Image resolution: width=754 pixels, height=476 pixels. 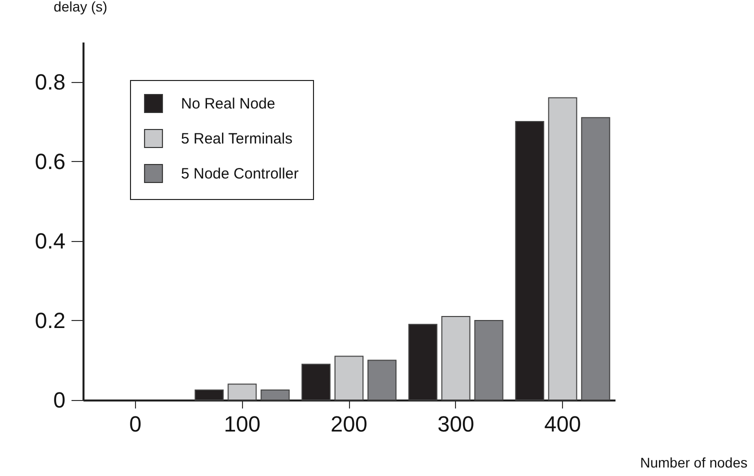 What do you see at coordinates (135, 424) in the screenshot?
I see `x-tick-label: 0` at bounding box center [135, 424].